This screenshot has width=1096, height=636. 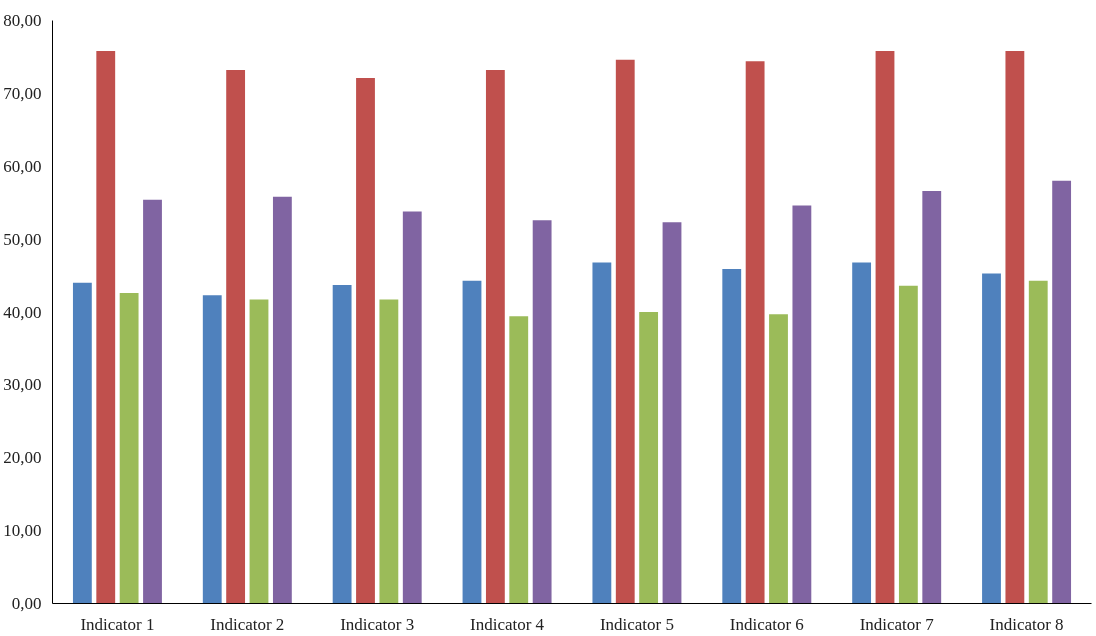 I want to click on y-tick-label: 70,00, so click(x=22, y=93).